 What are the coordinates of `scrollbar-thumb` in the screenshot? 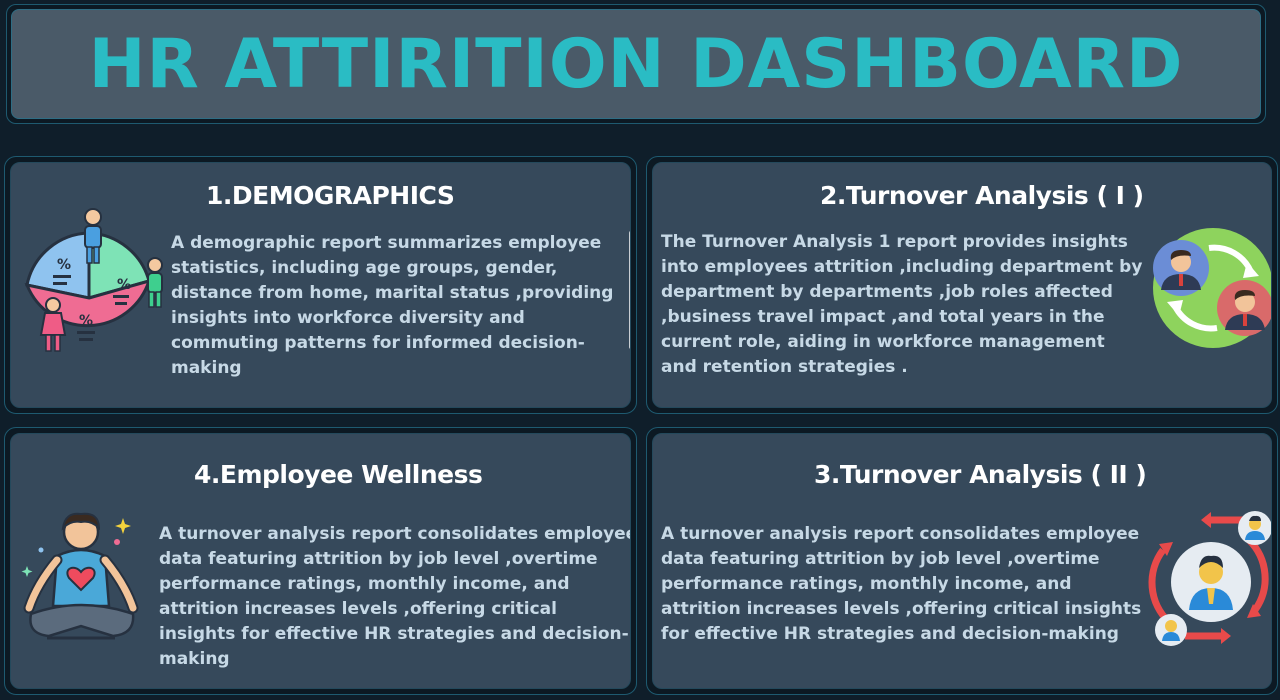 It's located at (629, 290).